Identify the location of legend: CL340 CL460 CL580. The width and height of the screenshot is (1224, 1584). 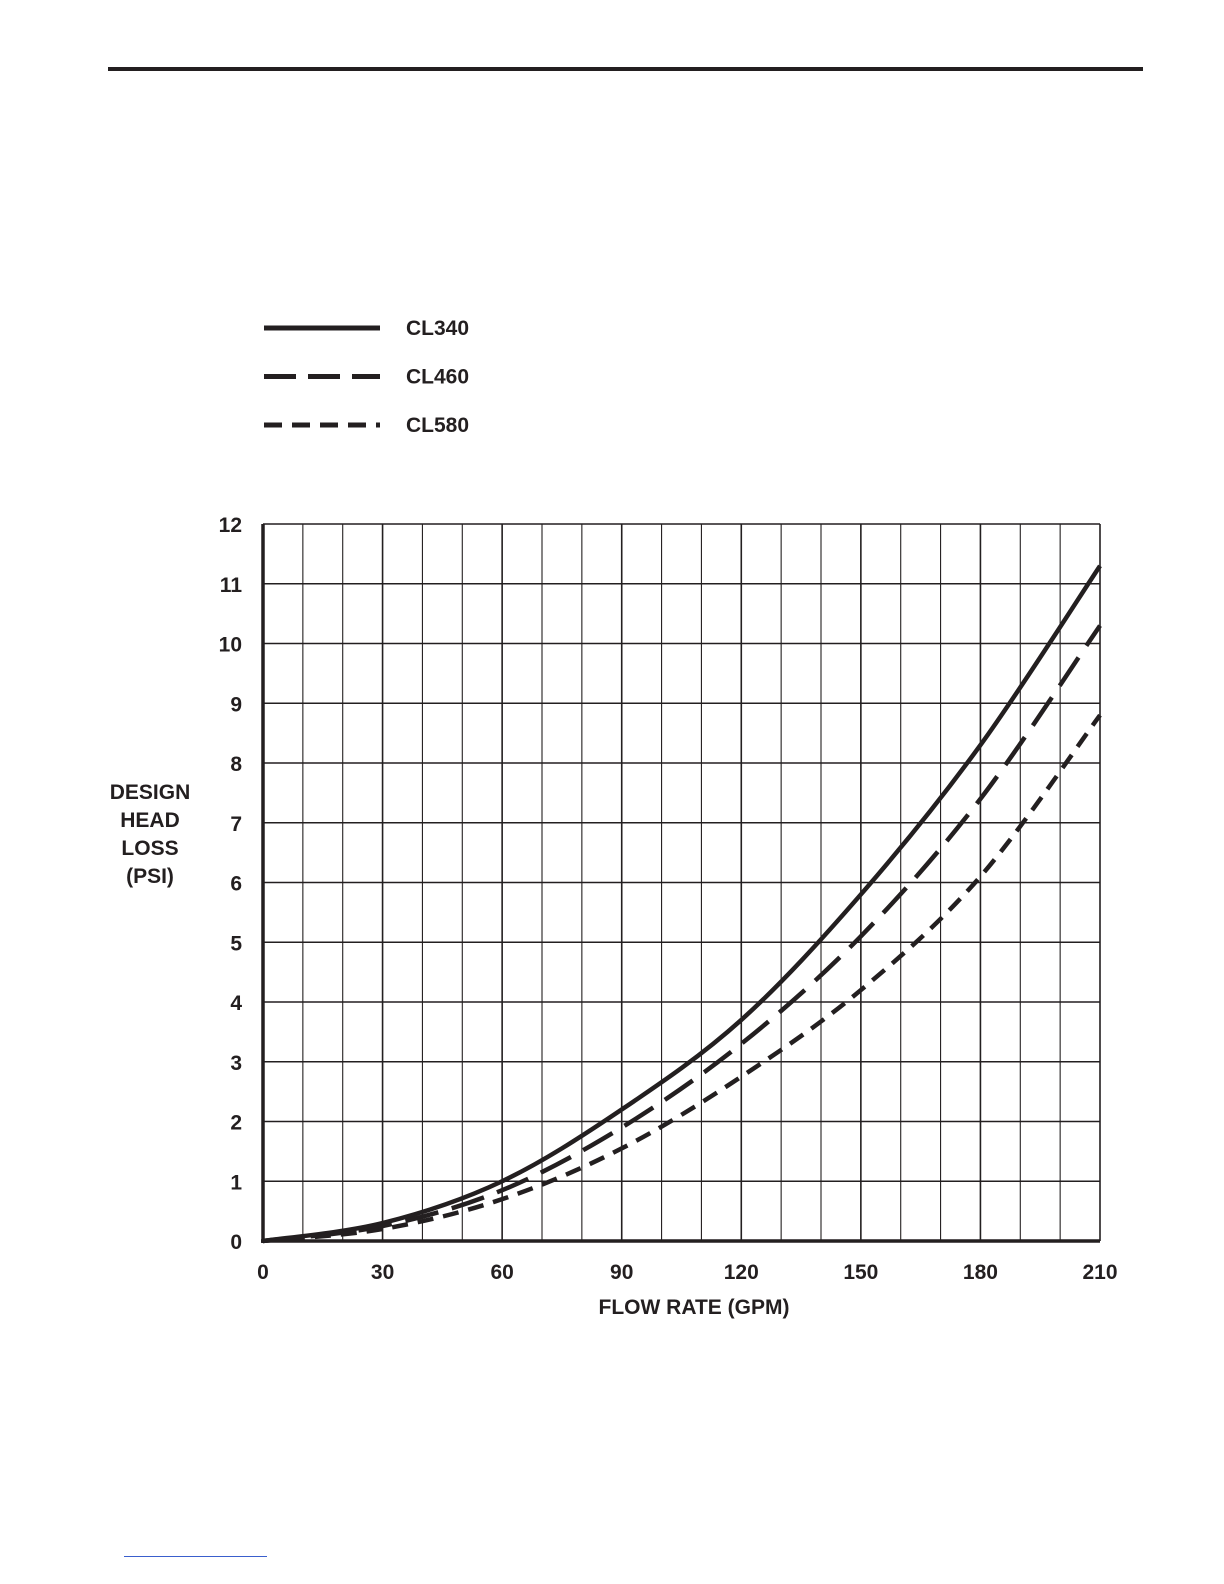
(366, 377).